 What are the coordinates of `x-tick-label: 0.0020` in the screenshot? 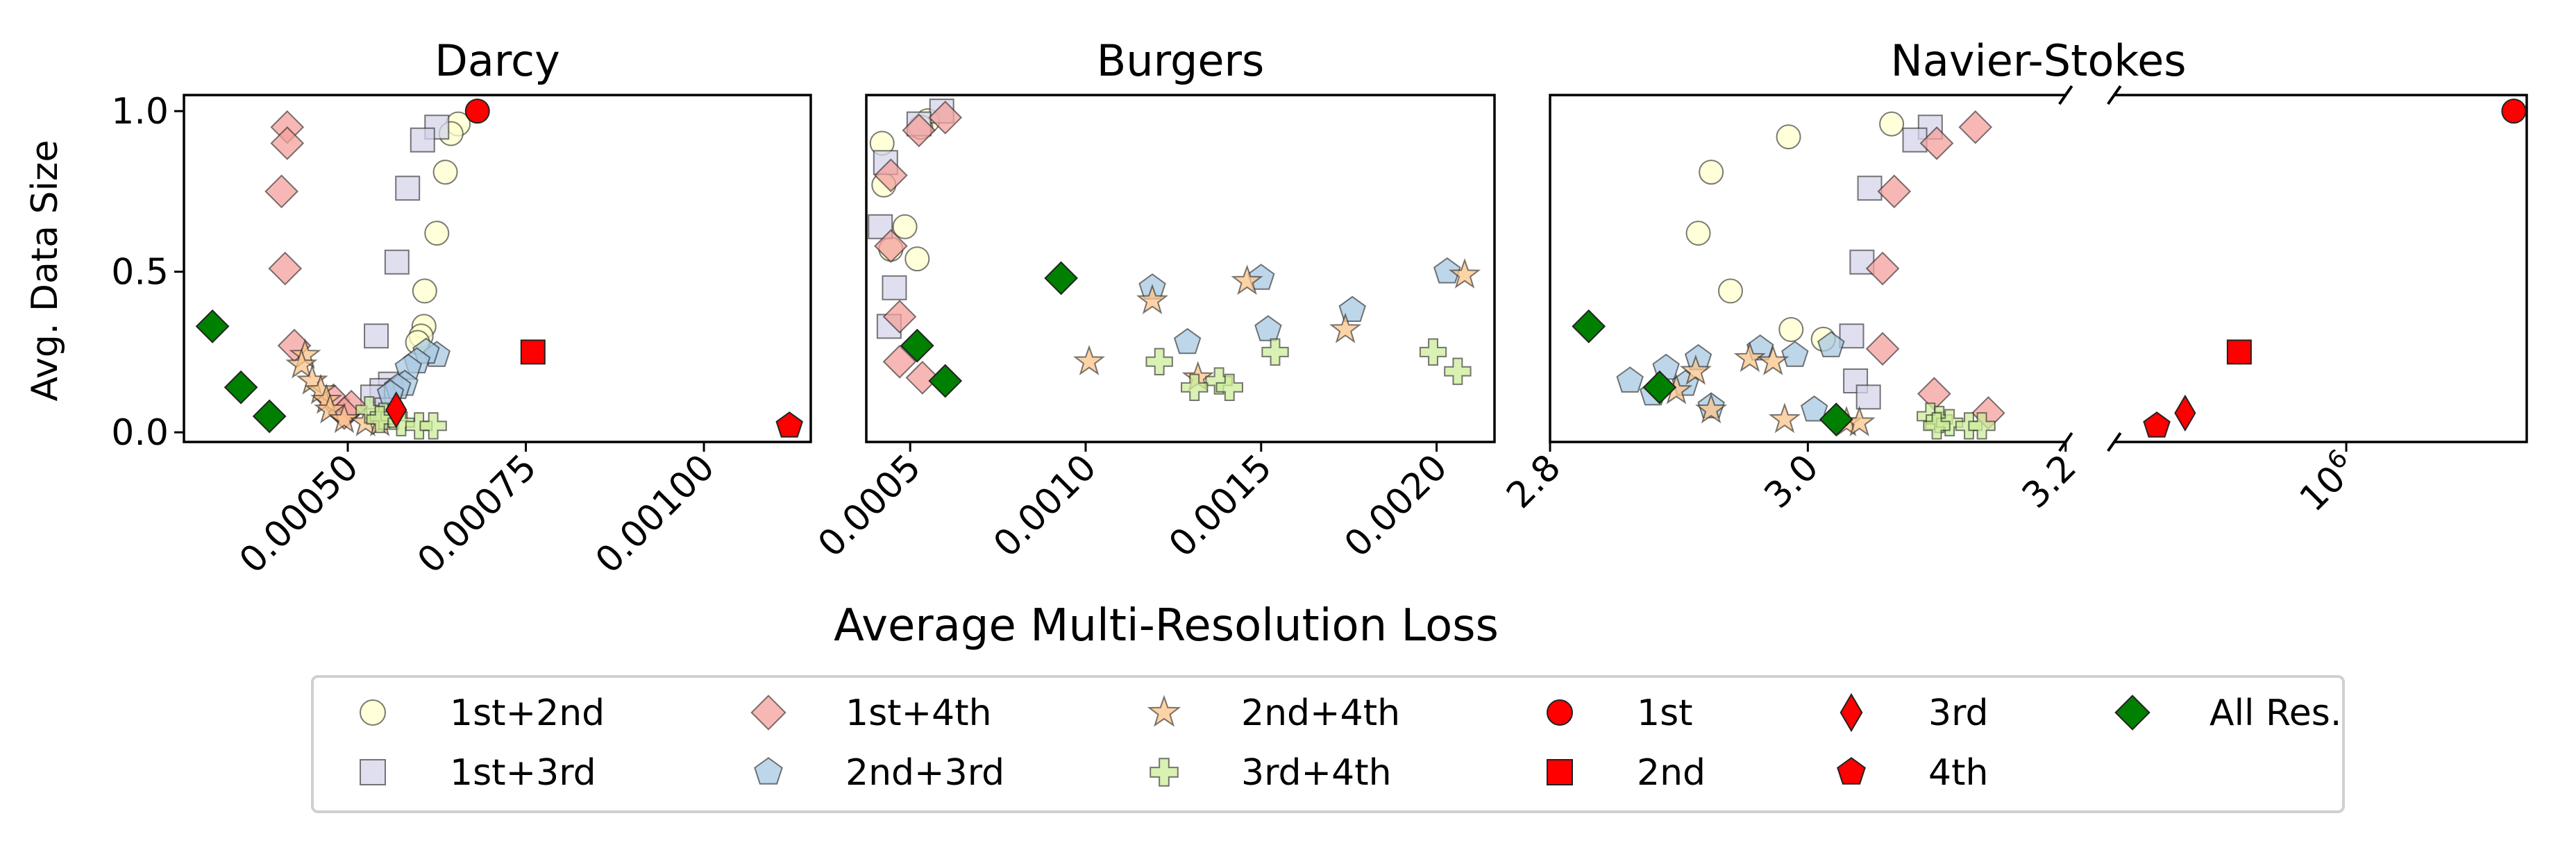 It's located at (1396, 506).